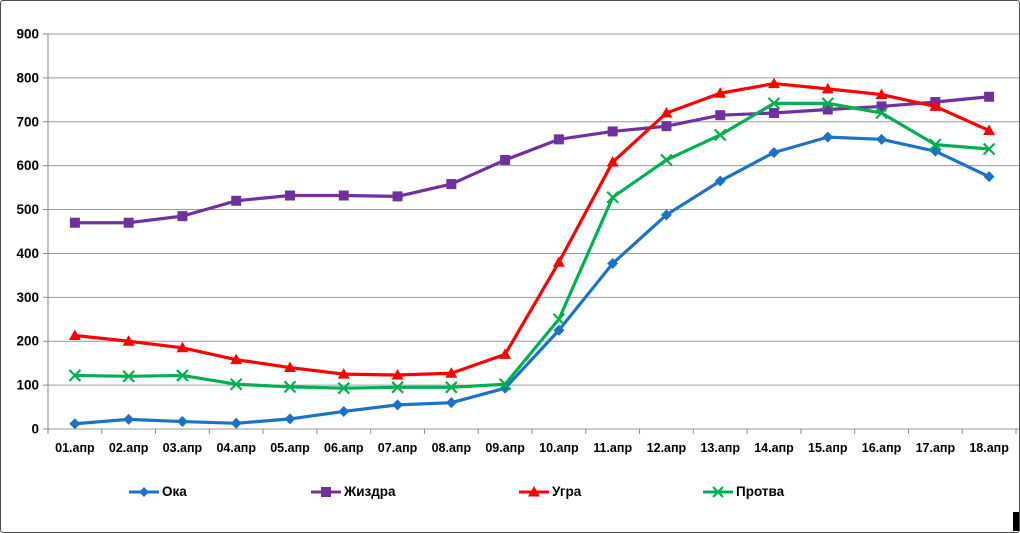  What do you see at coordinates (828, 448) in the screenshot?
I see `svg-text: 15.апр` at bounding box center [828, 448].